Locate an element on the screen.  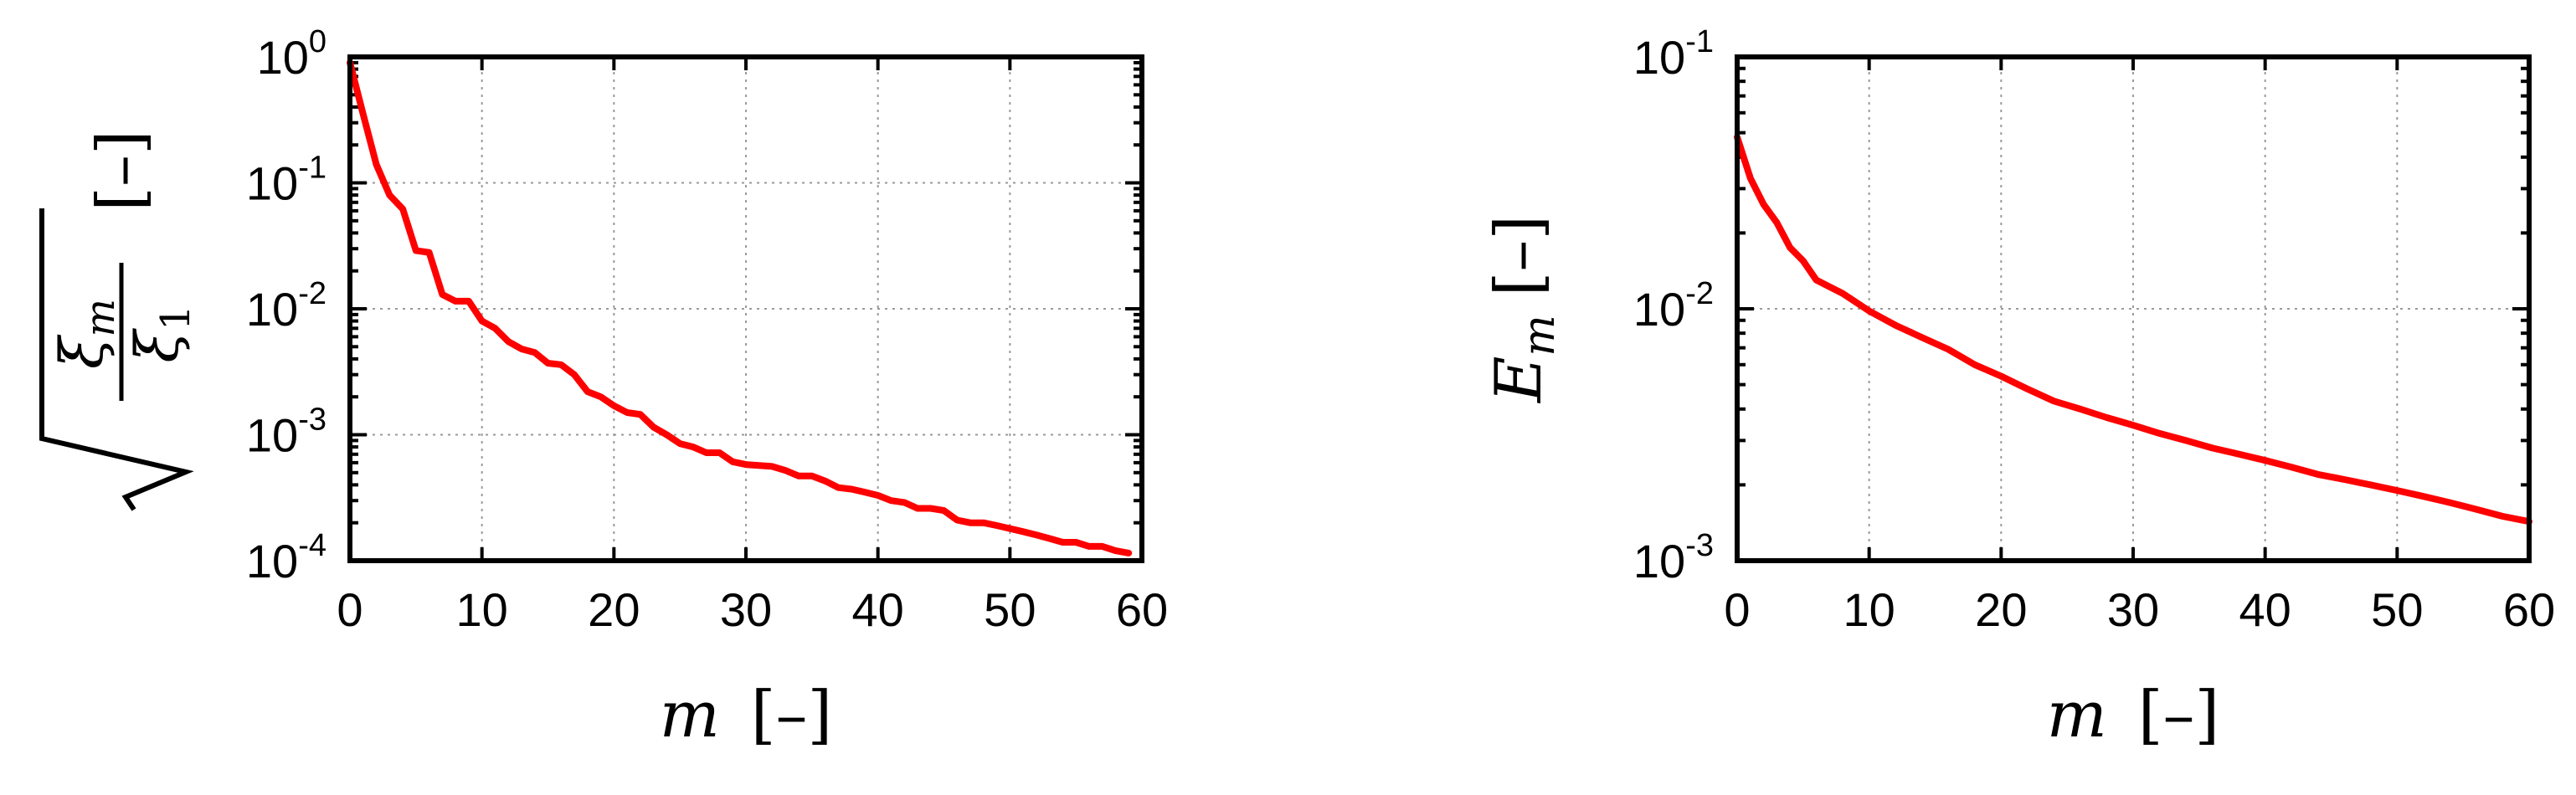
y-label-unit-left: [–] is located at coordinates (120, 170).